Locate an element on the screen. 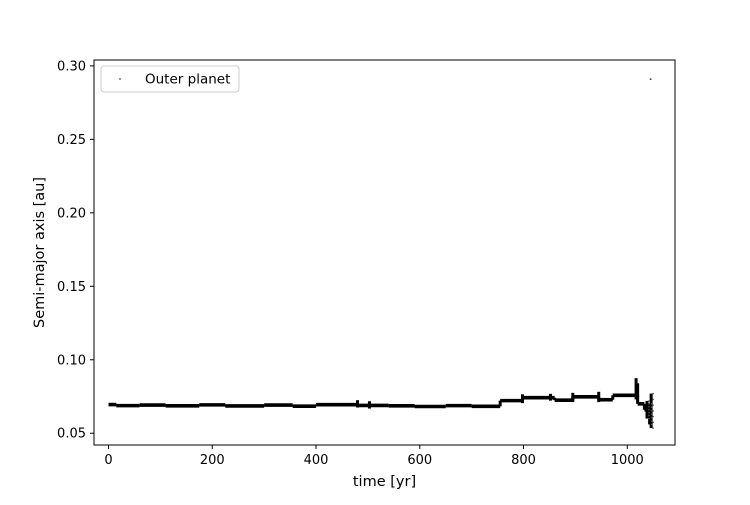  x-axis: 0 200 400 600 800 1000 is located at coordinates (374, 456).